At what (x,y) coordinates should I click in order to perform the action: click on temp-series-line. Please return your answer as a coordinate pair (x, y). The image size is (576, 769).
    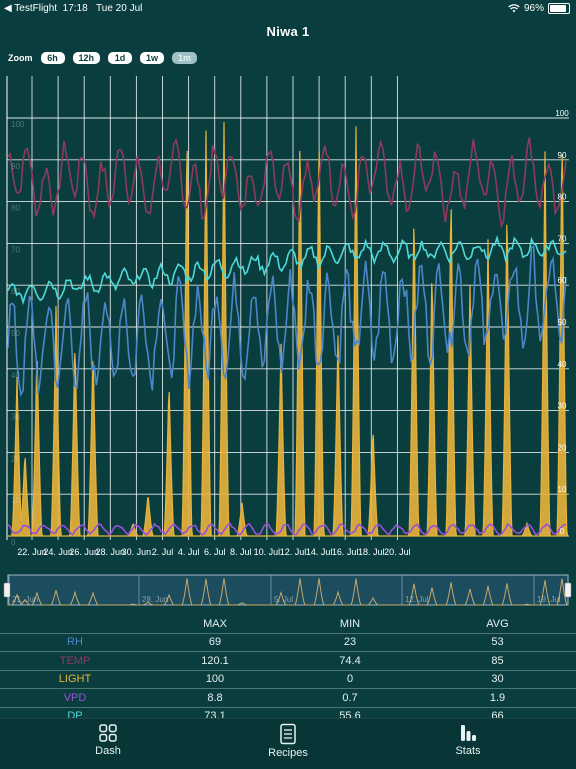
    Looking at the image, I should click on (287, 183).